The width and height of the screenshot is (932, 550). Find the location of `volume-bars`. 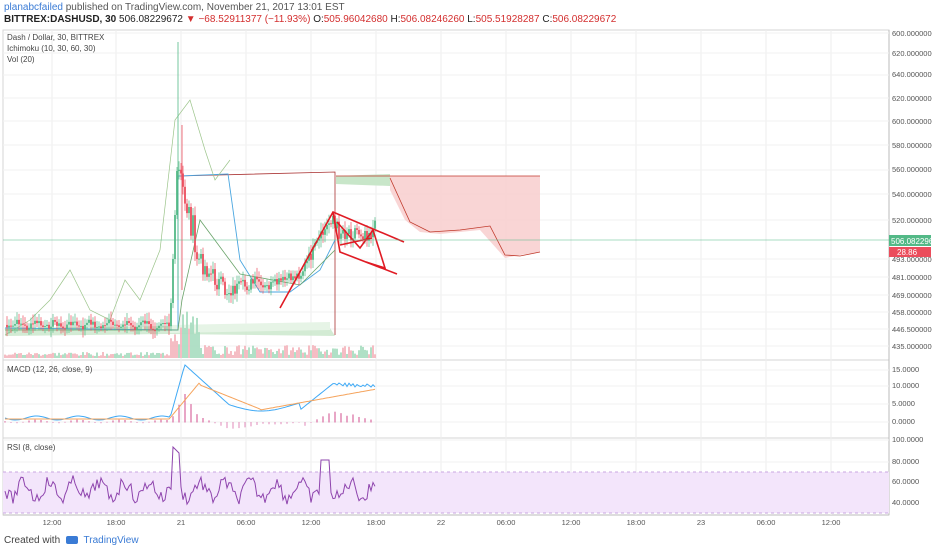

volume-bars is located at coordinates (190, 334).